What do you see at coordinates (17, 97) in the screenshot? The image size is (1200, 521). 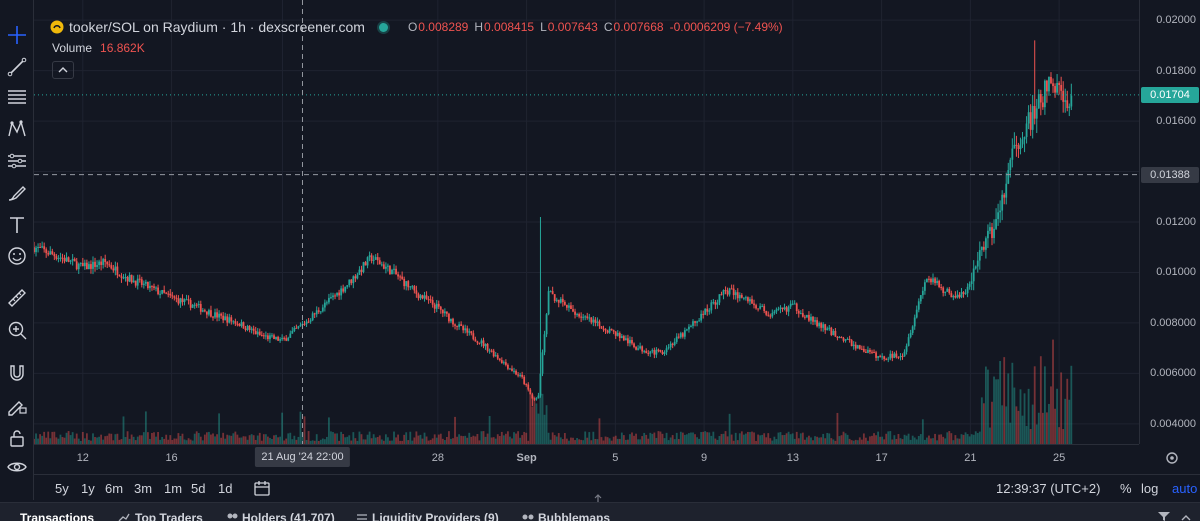 I see `fib-lines-tool` at bounding box center [17, 97].